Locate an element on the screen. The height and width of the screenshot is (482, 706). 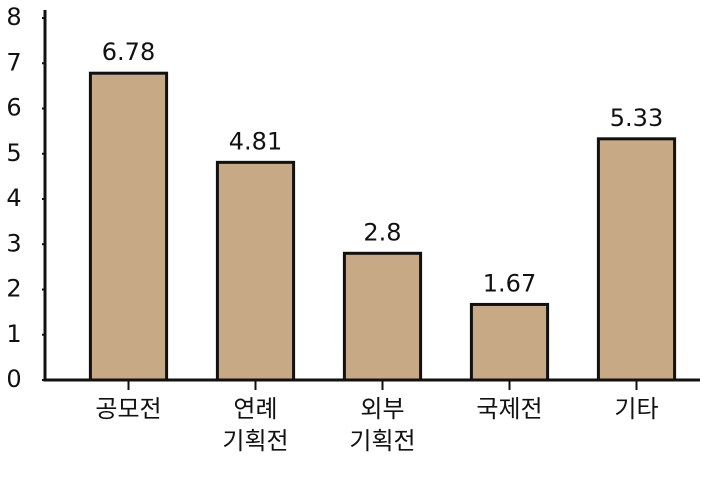
x-tick-label: 연례 is located at coordinates (255, 409).